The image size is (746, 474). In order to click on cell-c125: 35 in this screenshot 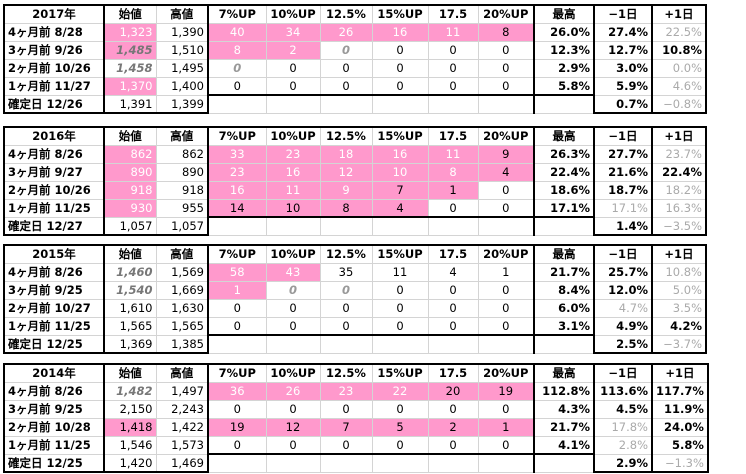, I will do `click(346, 272)`.